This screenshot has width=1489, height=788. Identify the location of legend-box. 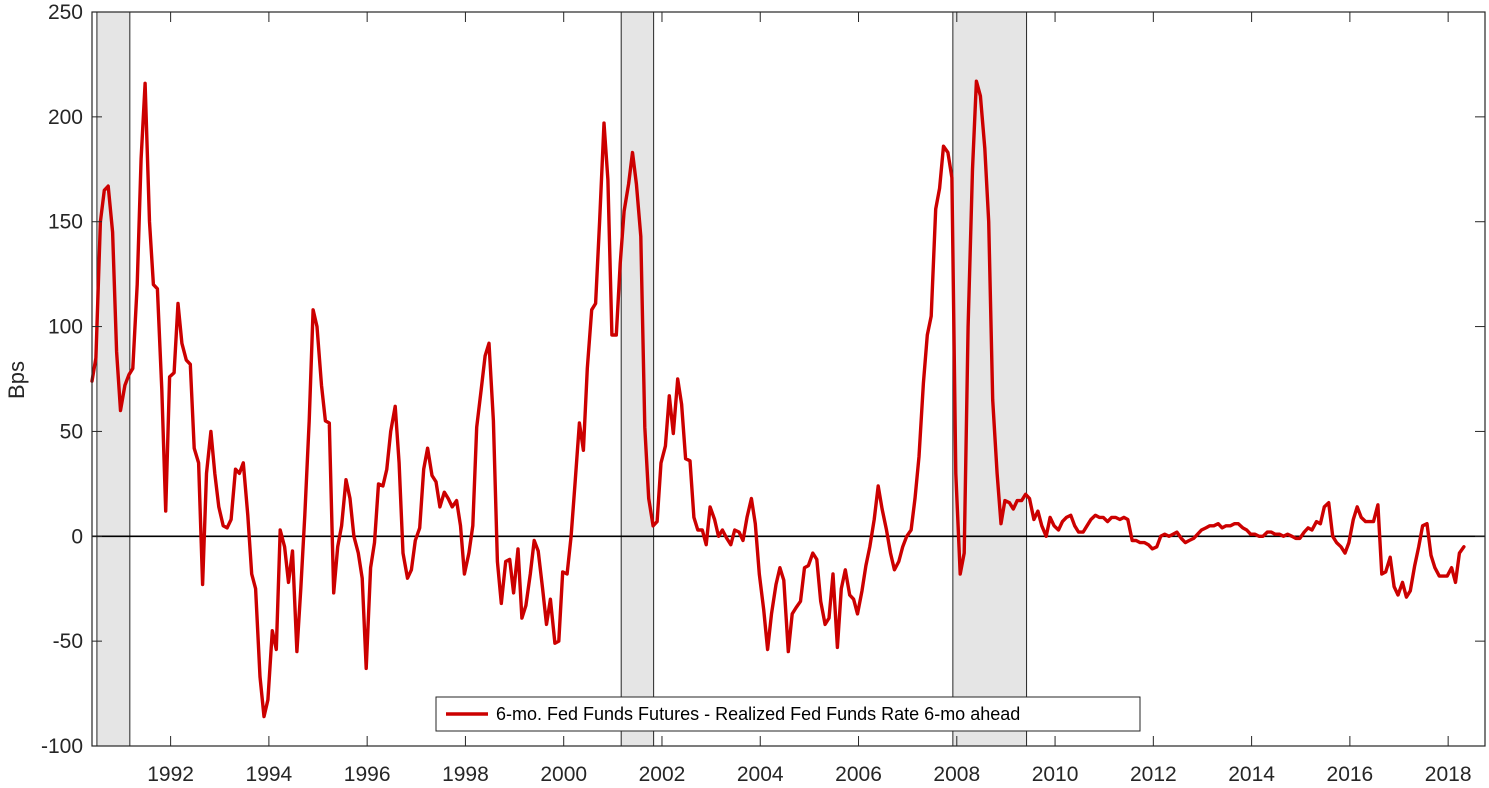
(788, 714).